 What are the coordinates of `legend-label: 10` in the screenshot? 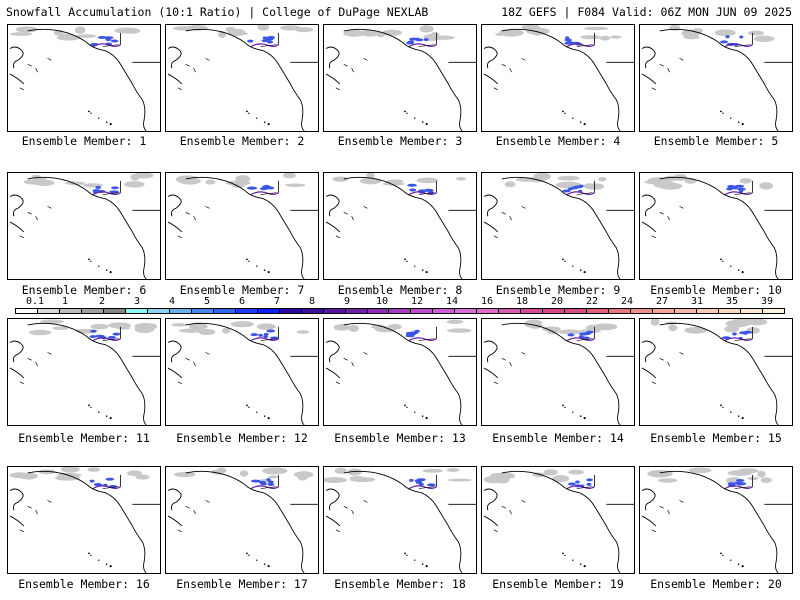 It's located at (382, 301).